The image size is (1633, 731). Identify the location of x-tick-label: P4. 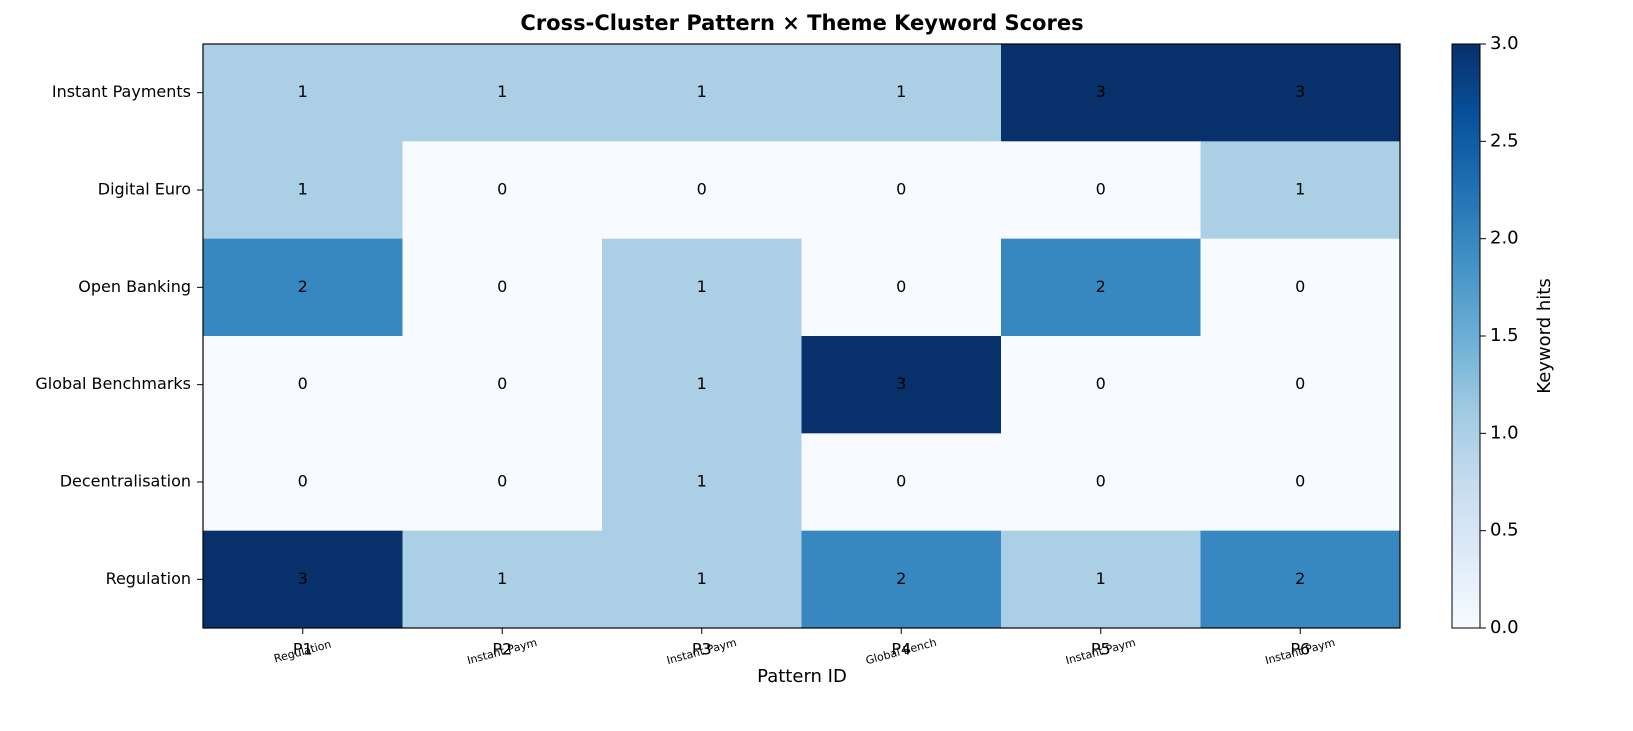
(901, 649).